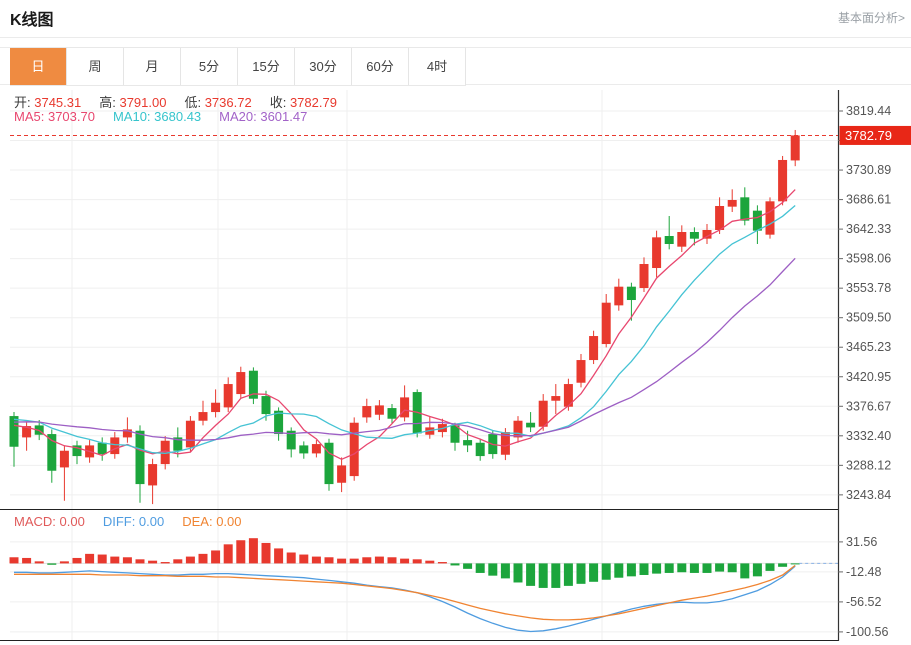  I want to click on macd-dea: DEA: 0.00, so click(212, 521).